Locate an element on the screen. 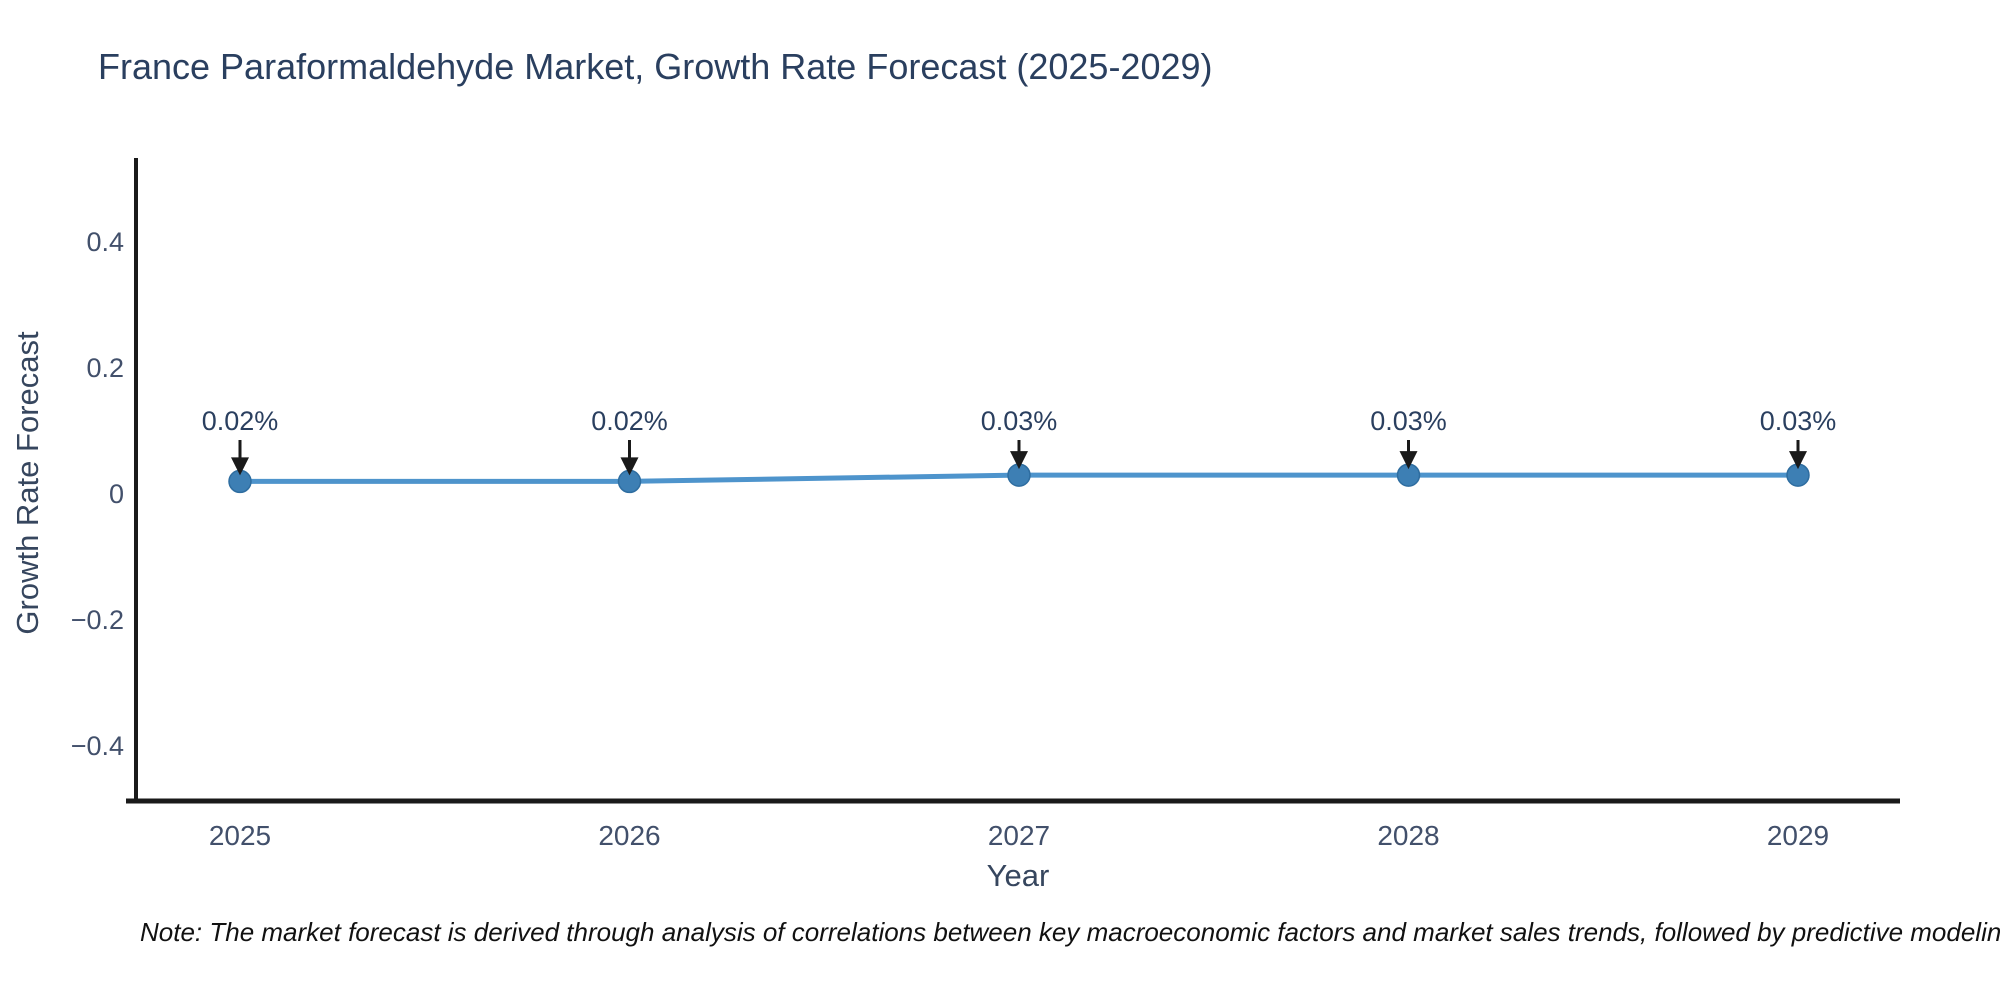  x-tick-label: 2025 is located at coordinates (240, 835).